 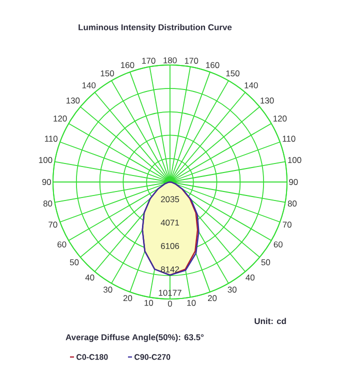 What do you see at coordinates (170, 303) in the screenshot?
I see `spoke-label: 0` at bounding box center [170, 303].